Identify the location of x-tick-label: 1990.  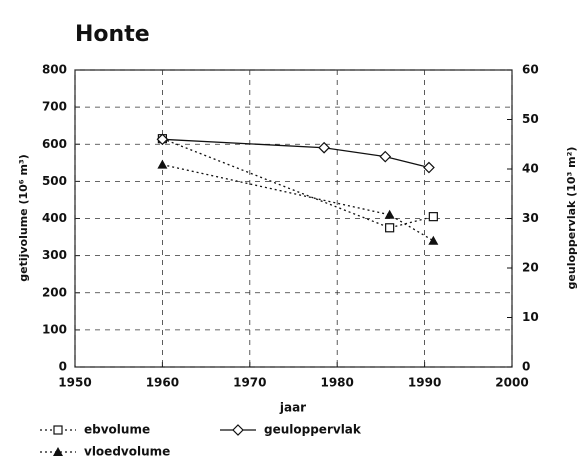
(424, 383).